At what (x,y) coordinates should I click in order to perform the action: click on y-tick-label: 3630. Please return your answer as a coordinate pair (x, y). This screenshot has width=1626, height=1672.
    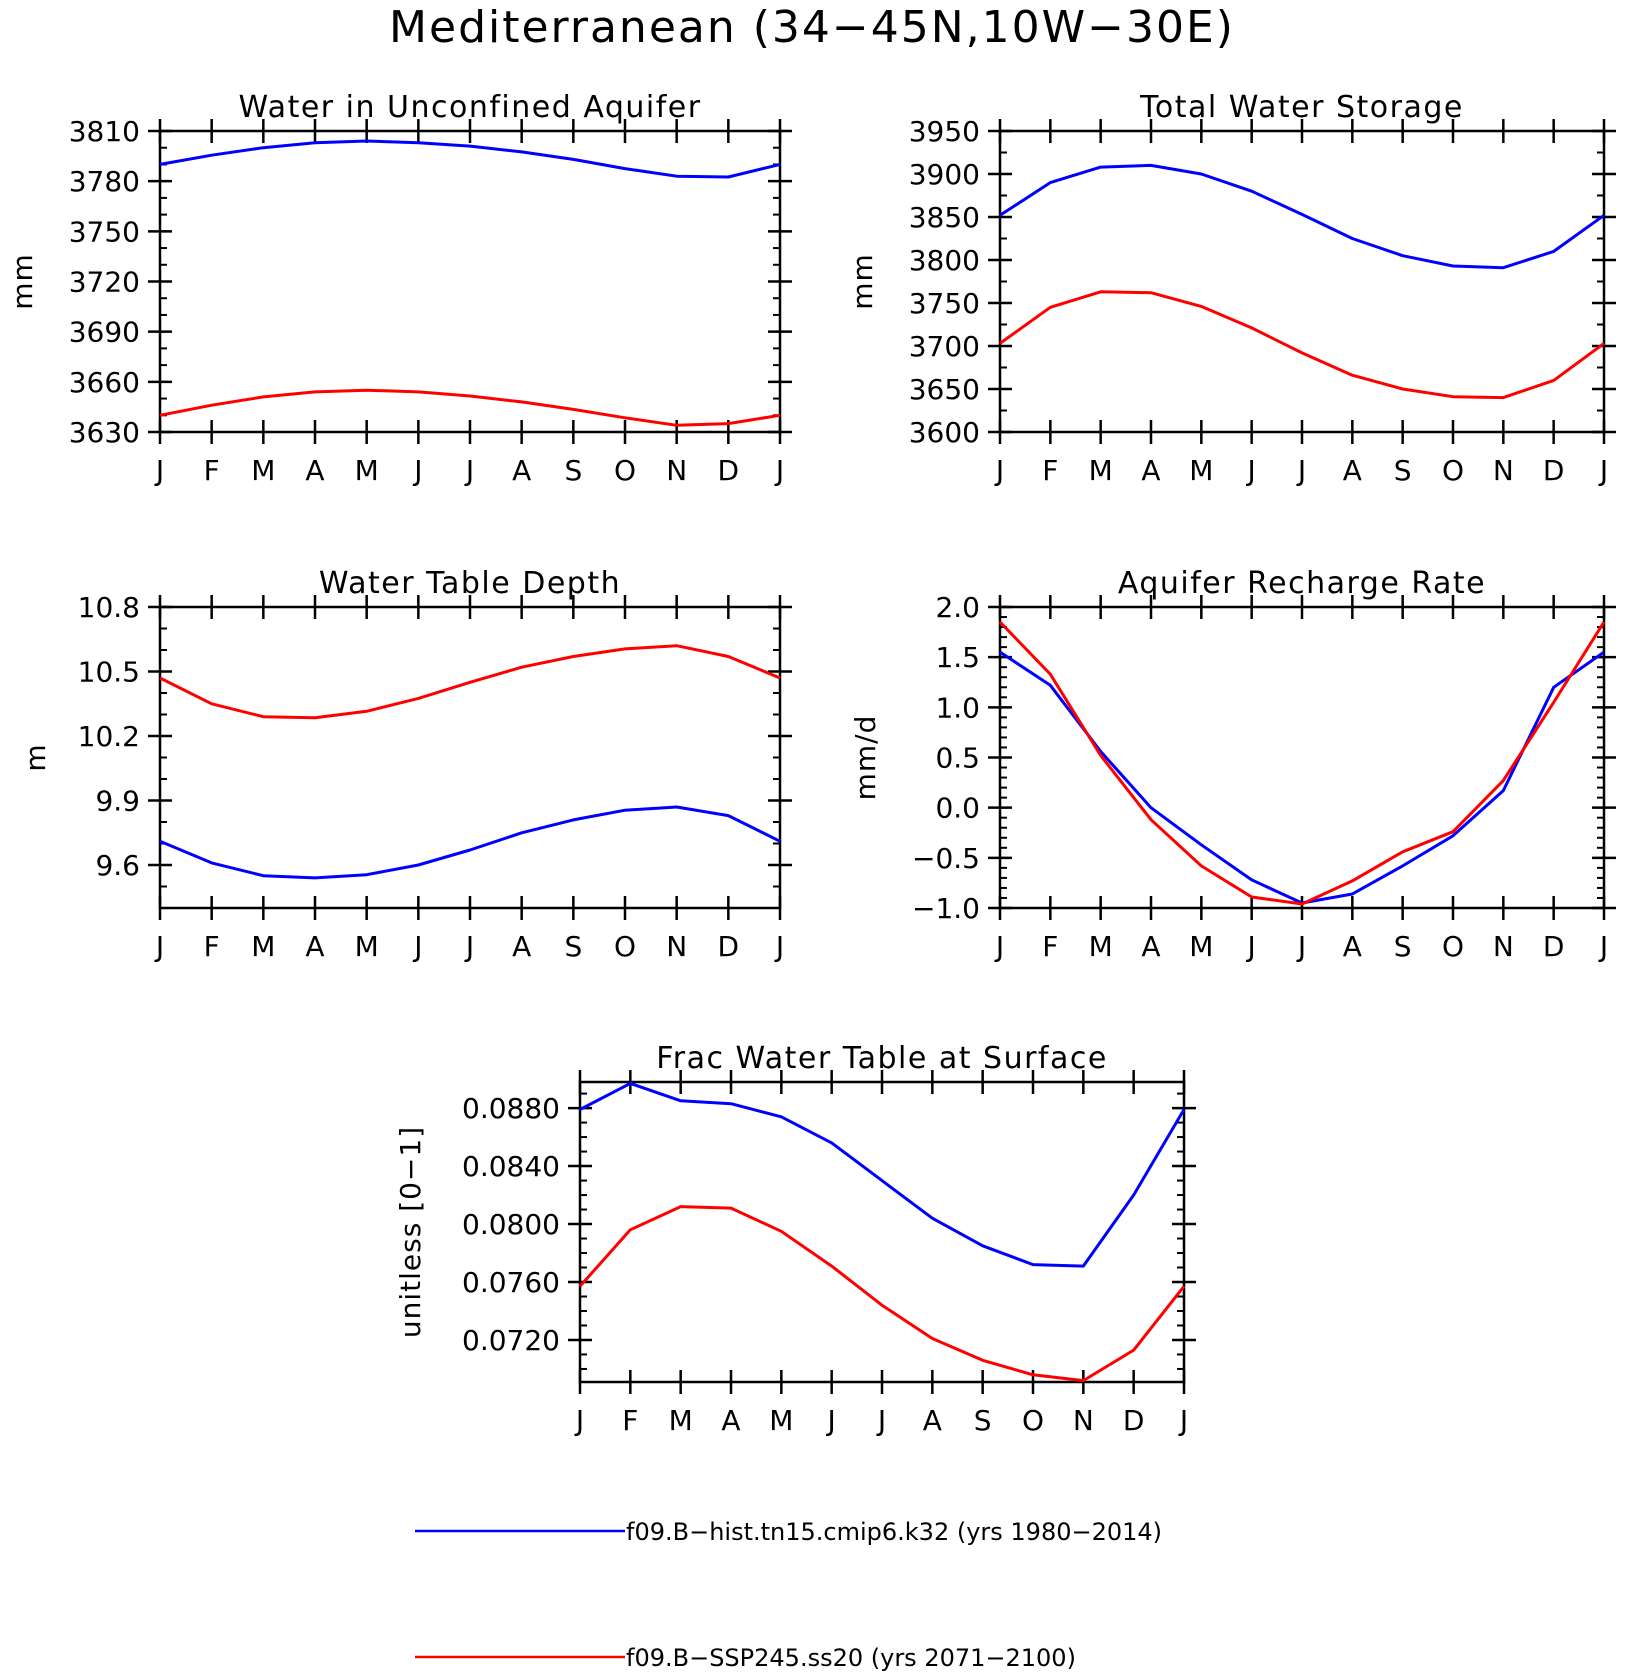
    Looking at the image, I should click on (104, 432).